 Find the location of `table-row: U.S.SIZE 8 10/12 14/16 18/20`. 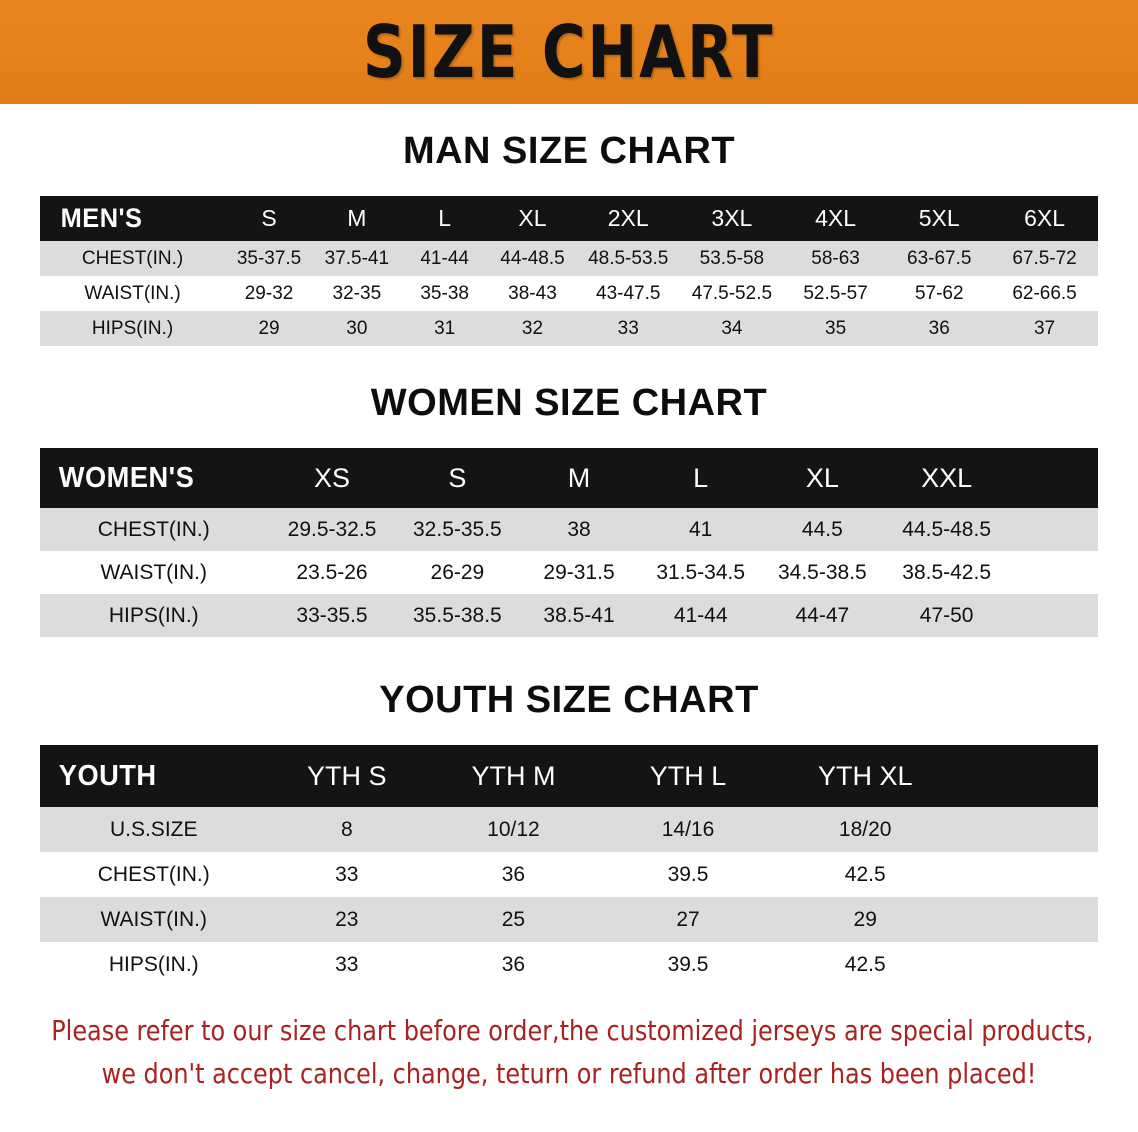

table-row: U.S.SIZE 8 10/12 14/16 18/20 is located at coordinates (569, 829).